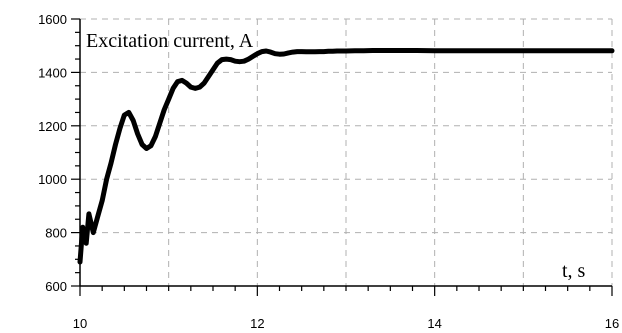 This screenshot has height=333, width=622. I want to click on y-tick-label: 800, so click(56, 233).